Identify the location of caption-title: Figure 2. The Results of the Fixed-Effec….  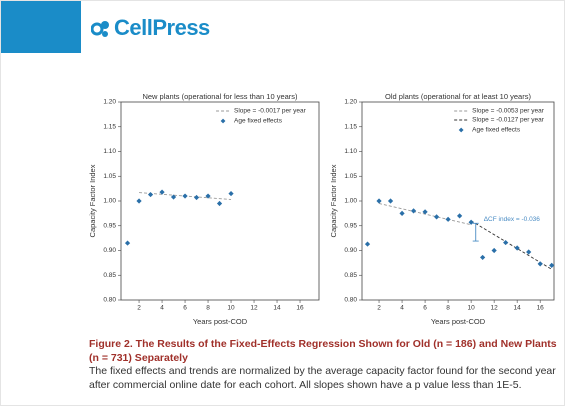
(323, 351).